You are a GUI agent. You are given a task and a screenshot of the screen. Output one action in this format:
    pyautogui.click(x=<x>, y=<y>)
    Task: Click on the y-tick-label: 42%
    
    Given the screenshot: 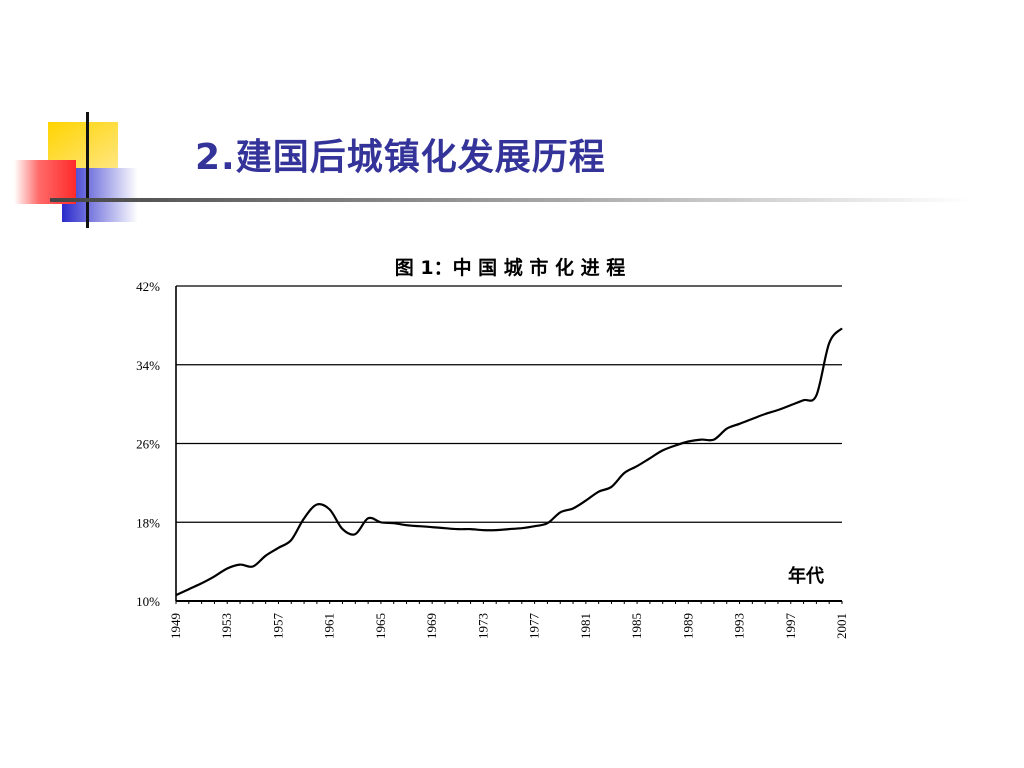 What is the action you would take?
    pyautogui.click(x=148, y=286)
    